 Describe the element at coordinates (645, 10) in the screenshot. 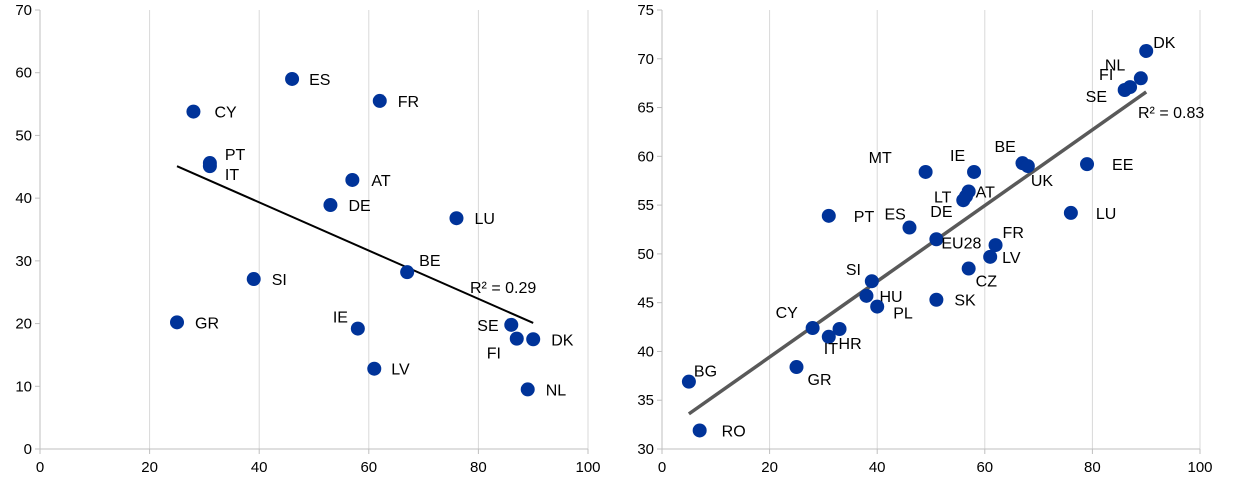

I see `right-y-tick-label: 75` at that location.